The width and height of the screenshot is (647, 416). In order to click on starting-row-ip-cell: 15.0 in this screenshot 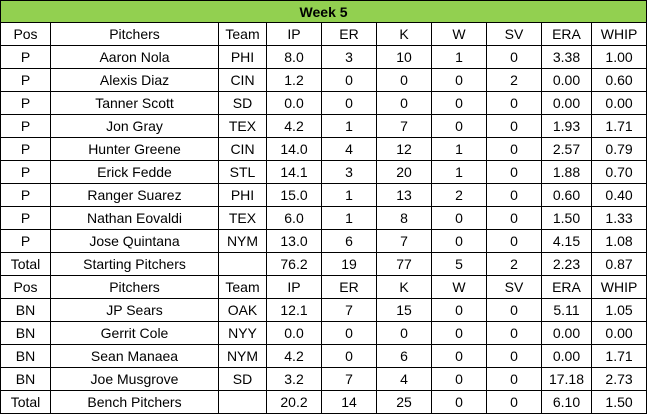, I will do `click(294, 195)`.